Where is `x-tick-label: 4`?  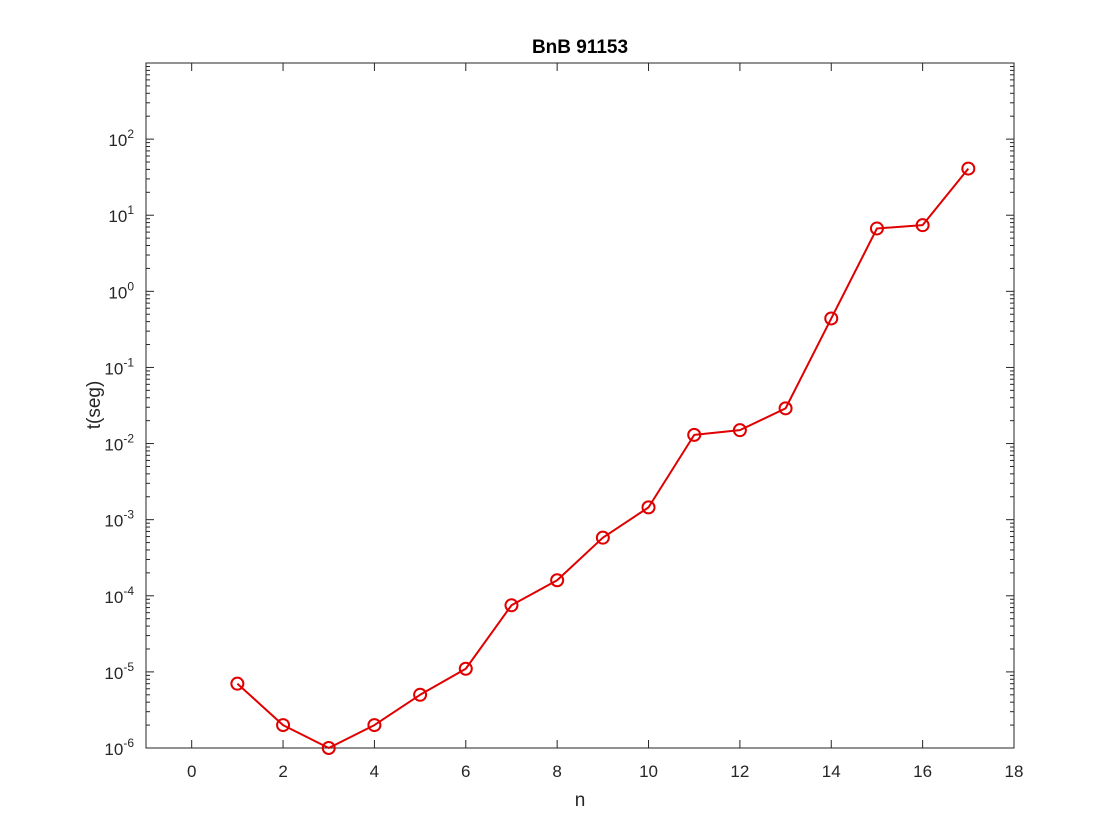 x-tick-label: 4 is located at coordinates (374, 771).